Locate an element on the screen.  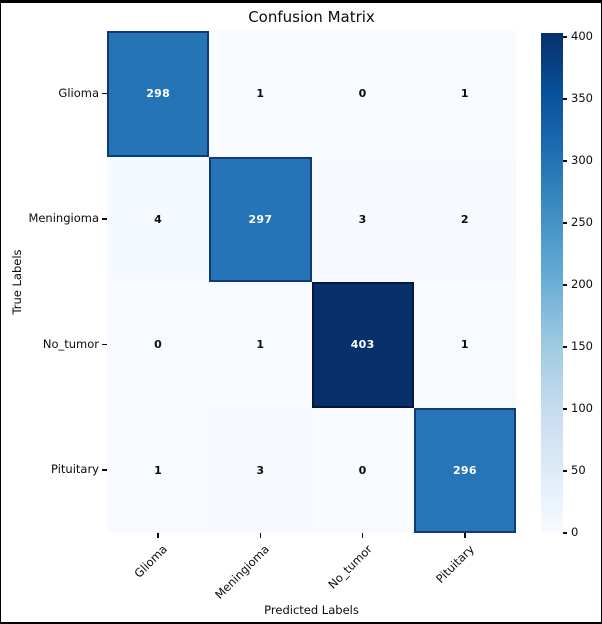
colorbar-tick-label-150: 150 is located at coordinates (582, 345).